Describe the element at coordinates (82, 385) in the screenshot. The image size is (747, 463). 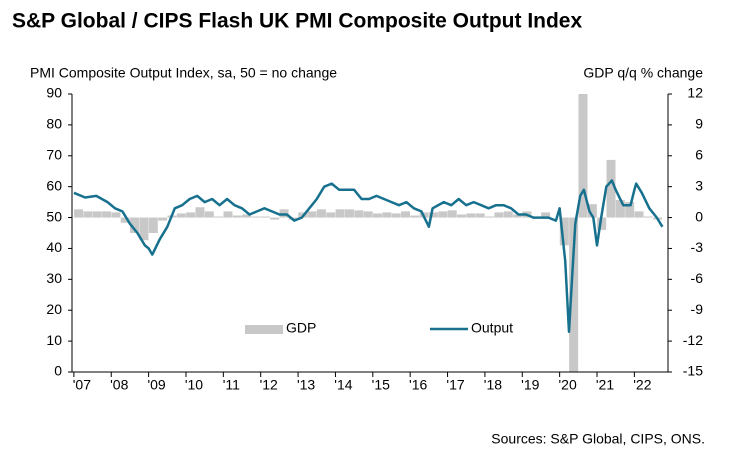
I see `x-tick-label: '07` at that location.